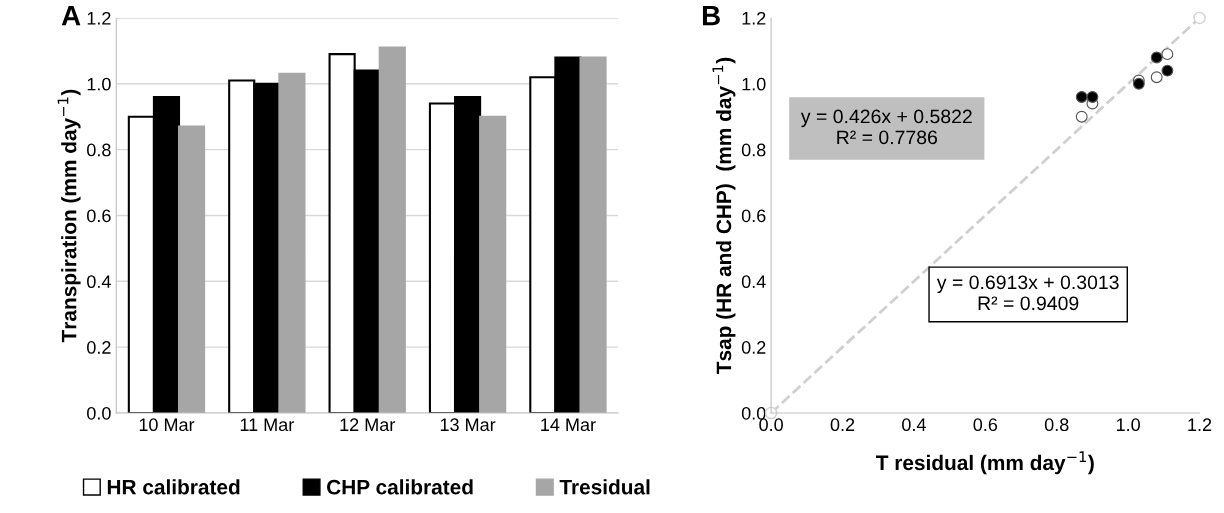  What do you see at coordinates (1200, 424) in the screenshot?
I see `x-tick-label: 1.2` at bounding box center [1200, 424].